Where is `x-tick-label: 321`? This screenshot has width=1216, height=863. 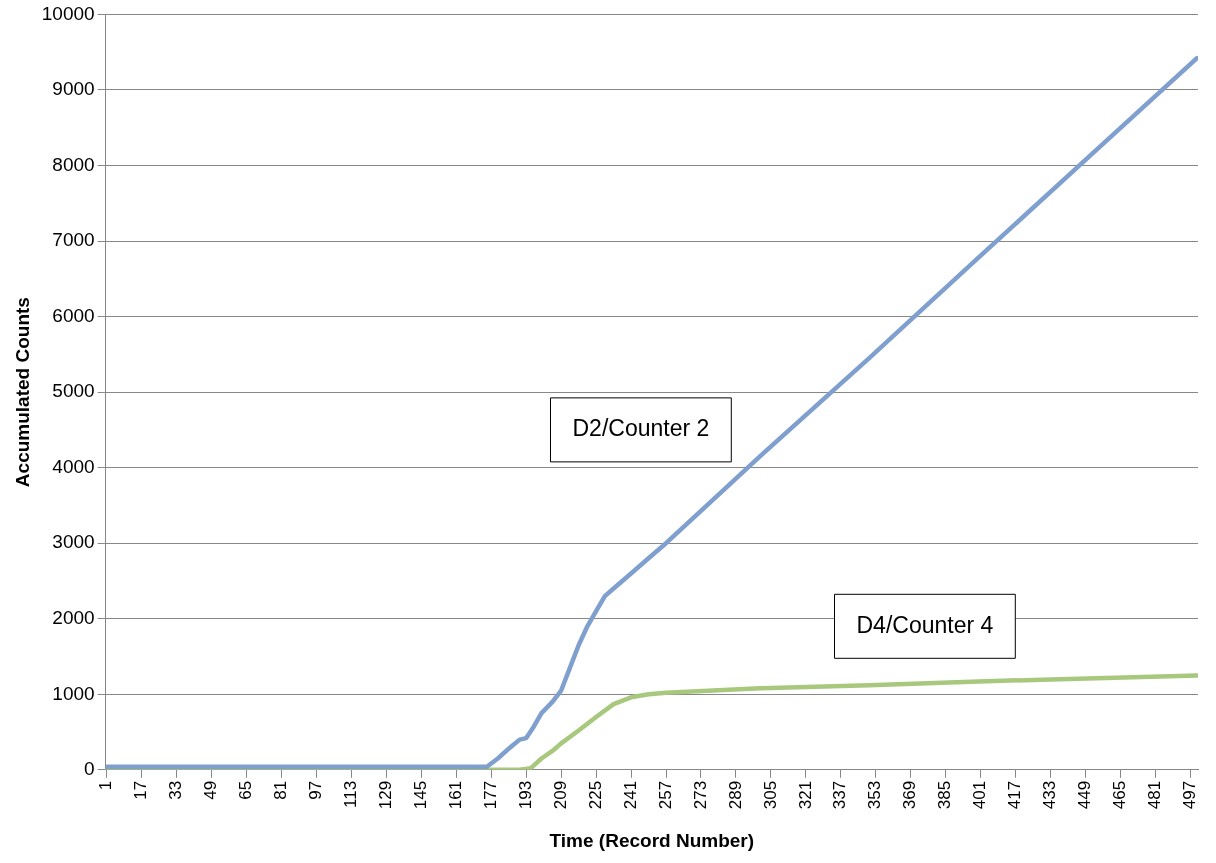
x-tick-label: 321 is located at coordinates (805, 795).